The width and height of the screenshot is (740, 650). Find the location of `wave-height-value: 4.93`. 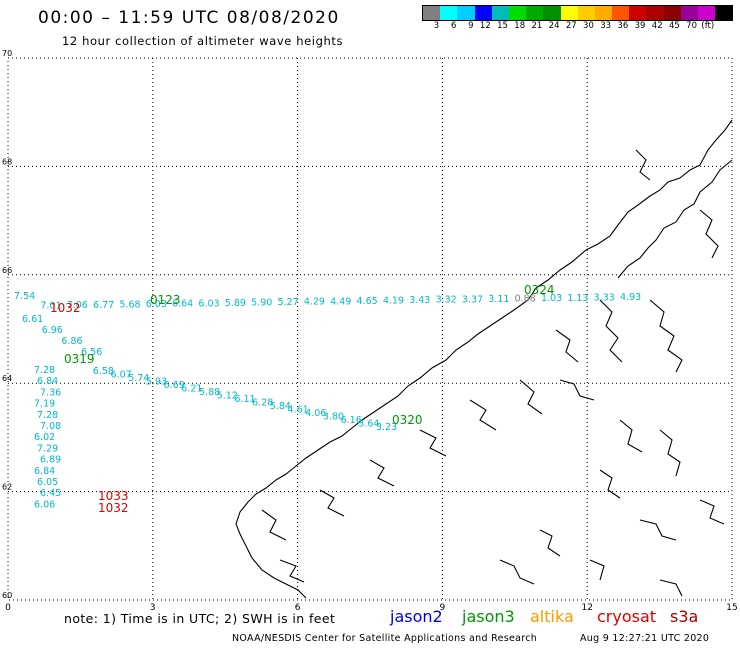

wave-height-value: 4.93 is located at coordinates (630, 297).